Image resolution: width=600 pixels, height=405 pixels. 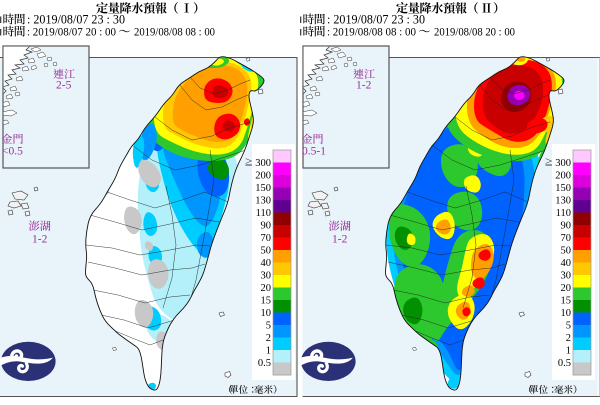 What do you see at coordinates (64, 86) in the screenshot?
I see `svg-text: 2-5` at bounding box center [64, 86].